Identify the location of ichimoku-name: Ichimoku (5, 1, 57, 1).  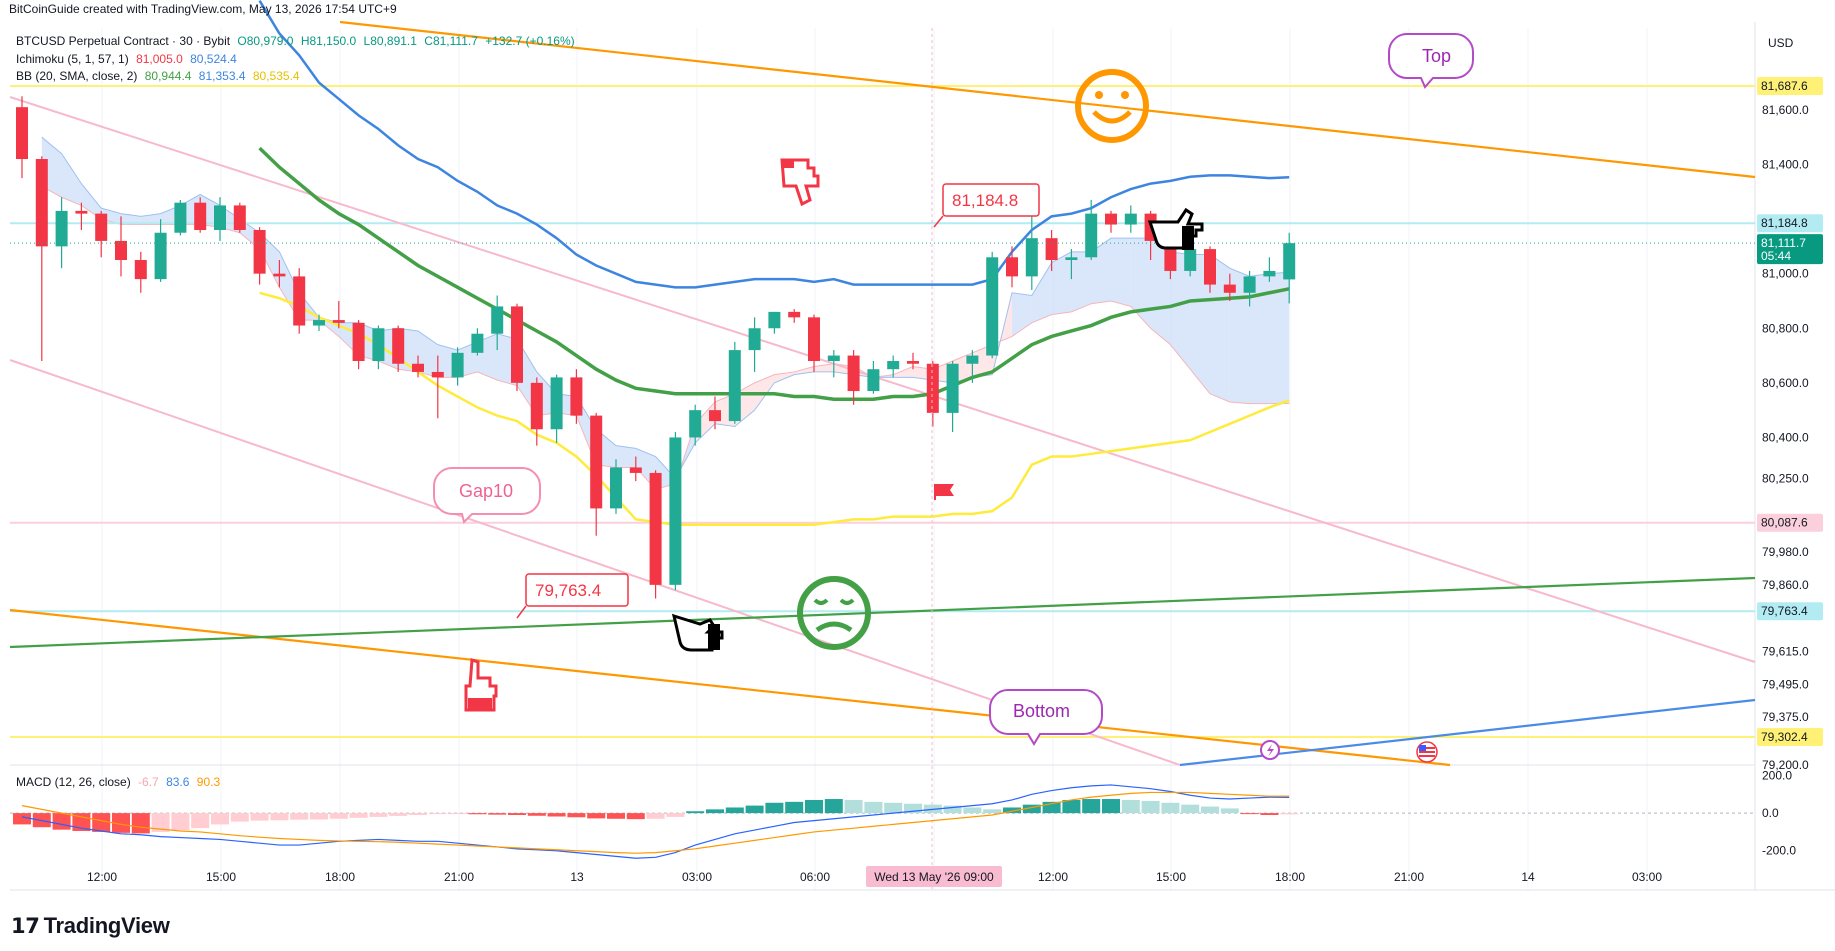
(72, 59).